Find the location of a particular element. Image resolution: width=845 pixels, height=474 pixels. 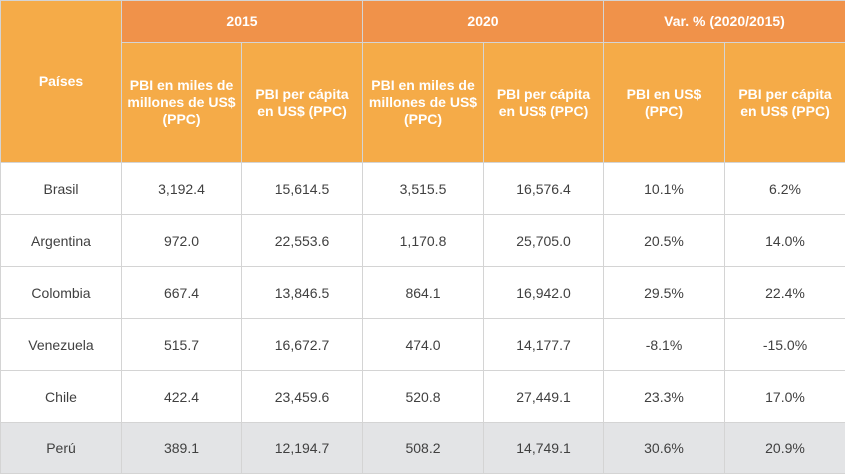

header-col-1: PBI en miles de millones de US$ (PPC) is located at coordinates (181, 102).